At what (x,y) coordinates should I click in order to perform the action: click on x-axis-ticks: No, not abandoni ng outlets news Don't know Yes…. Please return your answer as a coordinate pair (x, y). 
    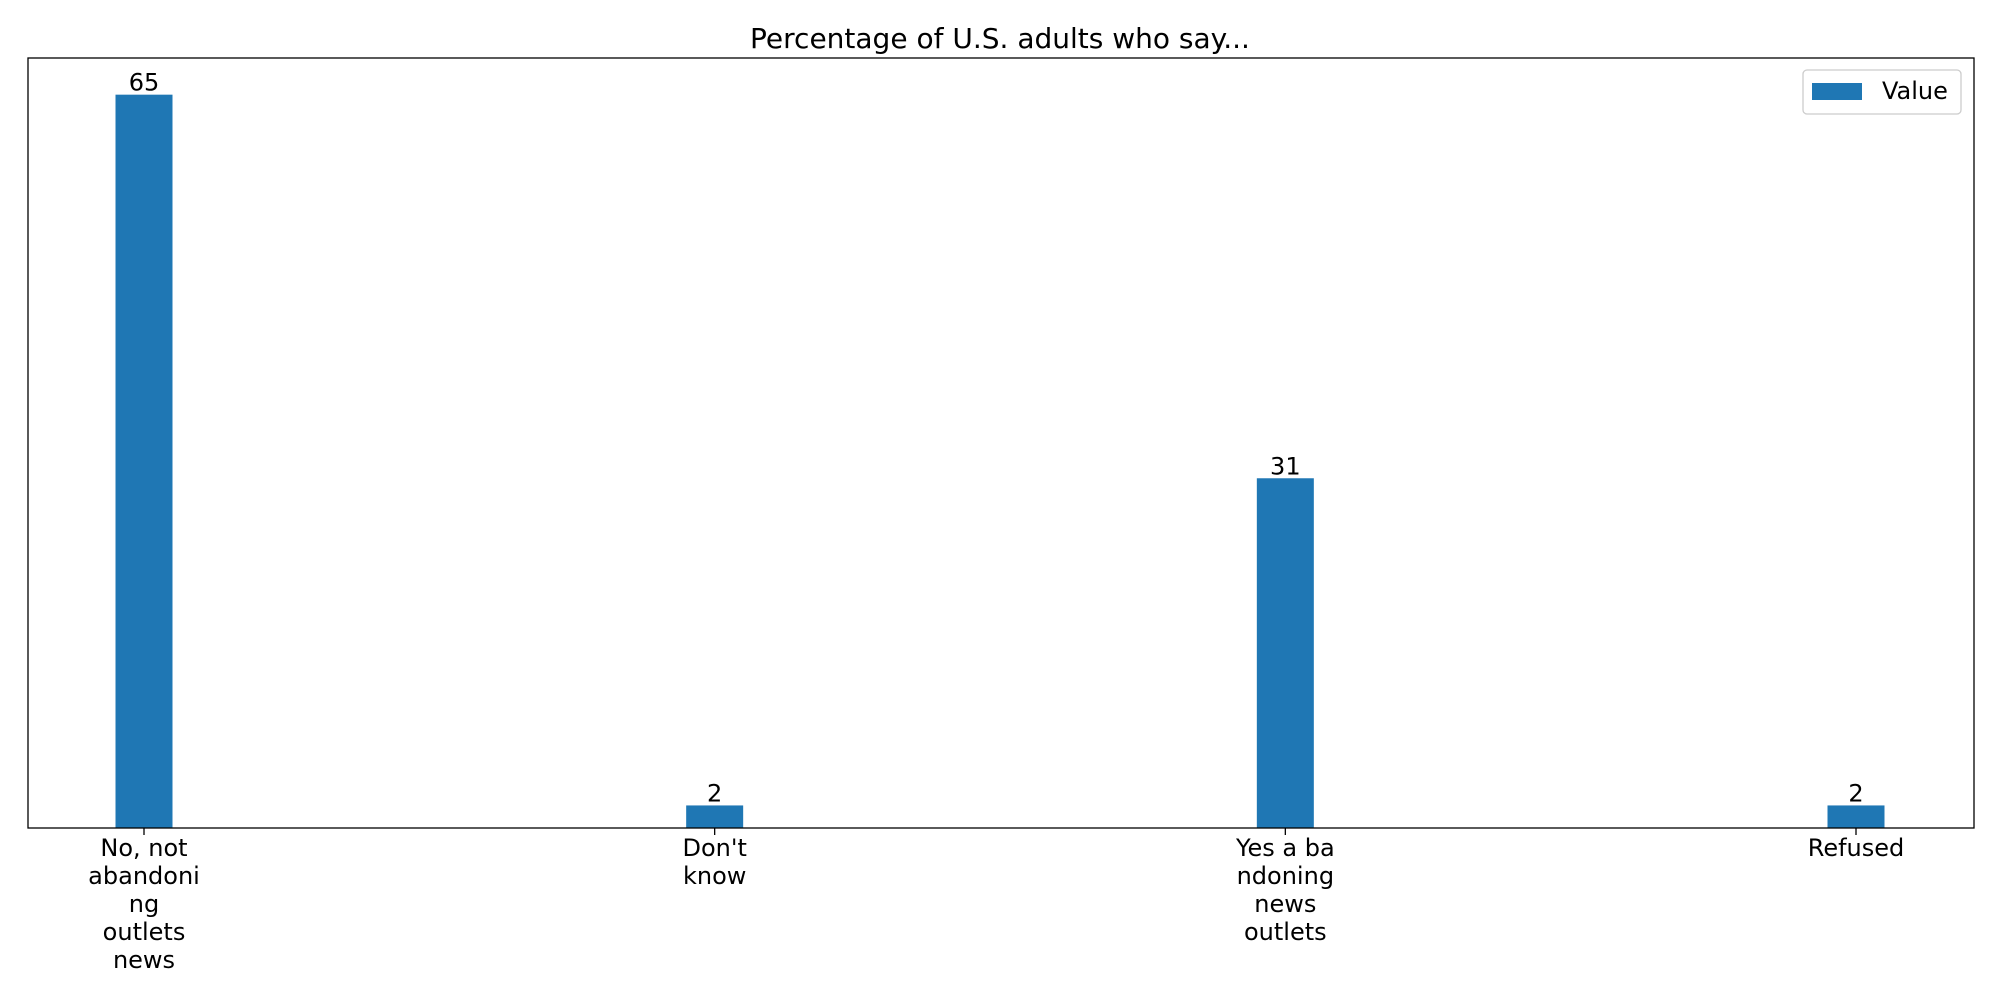
    Looking at the image, I should click on (996, 901).